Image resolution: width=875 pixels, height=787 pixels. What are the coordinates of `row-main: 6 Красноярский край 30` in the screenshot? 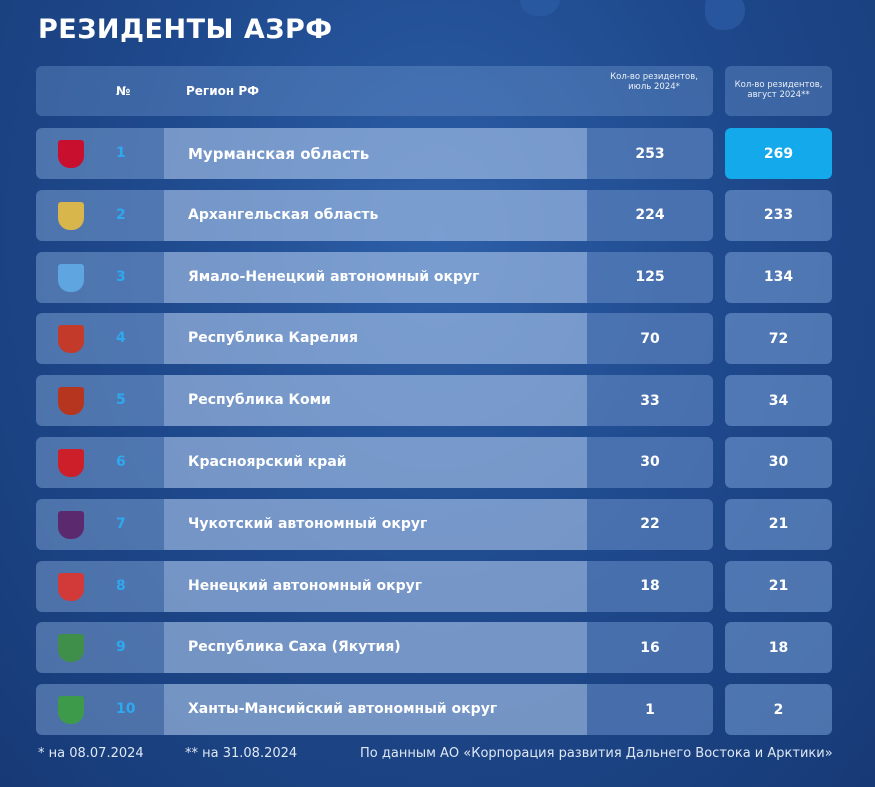 It's located at (374, 462).